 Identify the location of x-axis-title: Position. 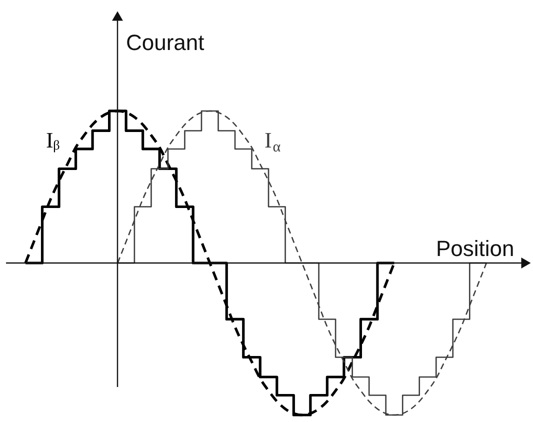
(475, 248).